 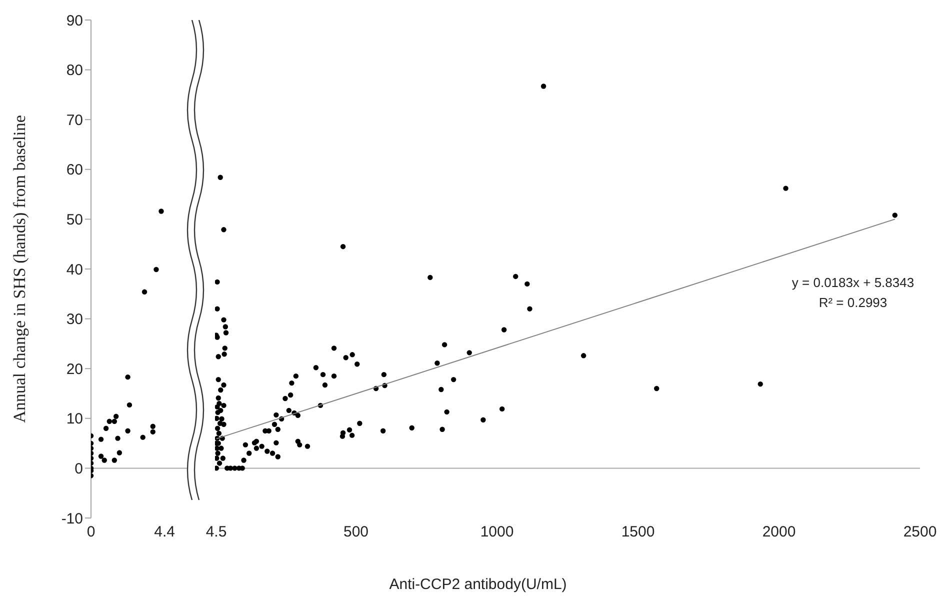 What do you see at coordinates (497, 532) in the screenshot?
I see `x-tick-label: 1000` at bounding box center [497, 532].